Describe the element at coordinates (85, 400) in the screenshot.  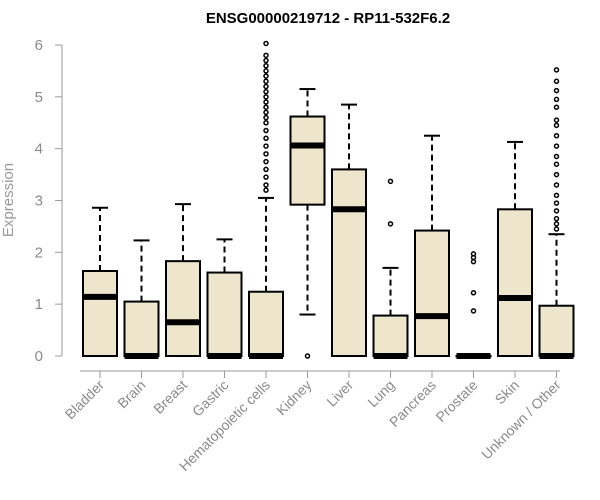
I see `x-tick-label: Bladder` at that location.